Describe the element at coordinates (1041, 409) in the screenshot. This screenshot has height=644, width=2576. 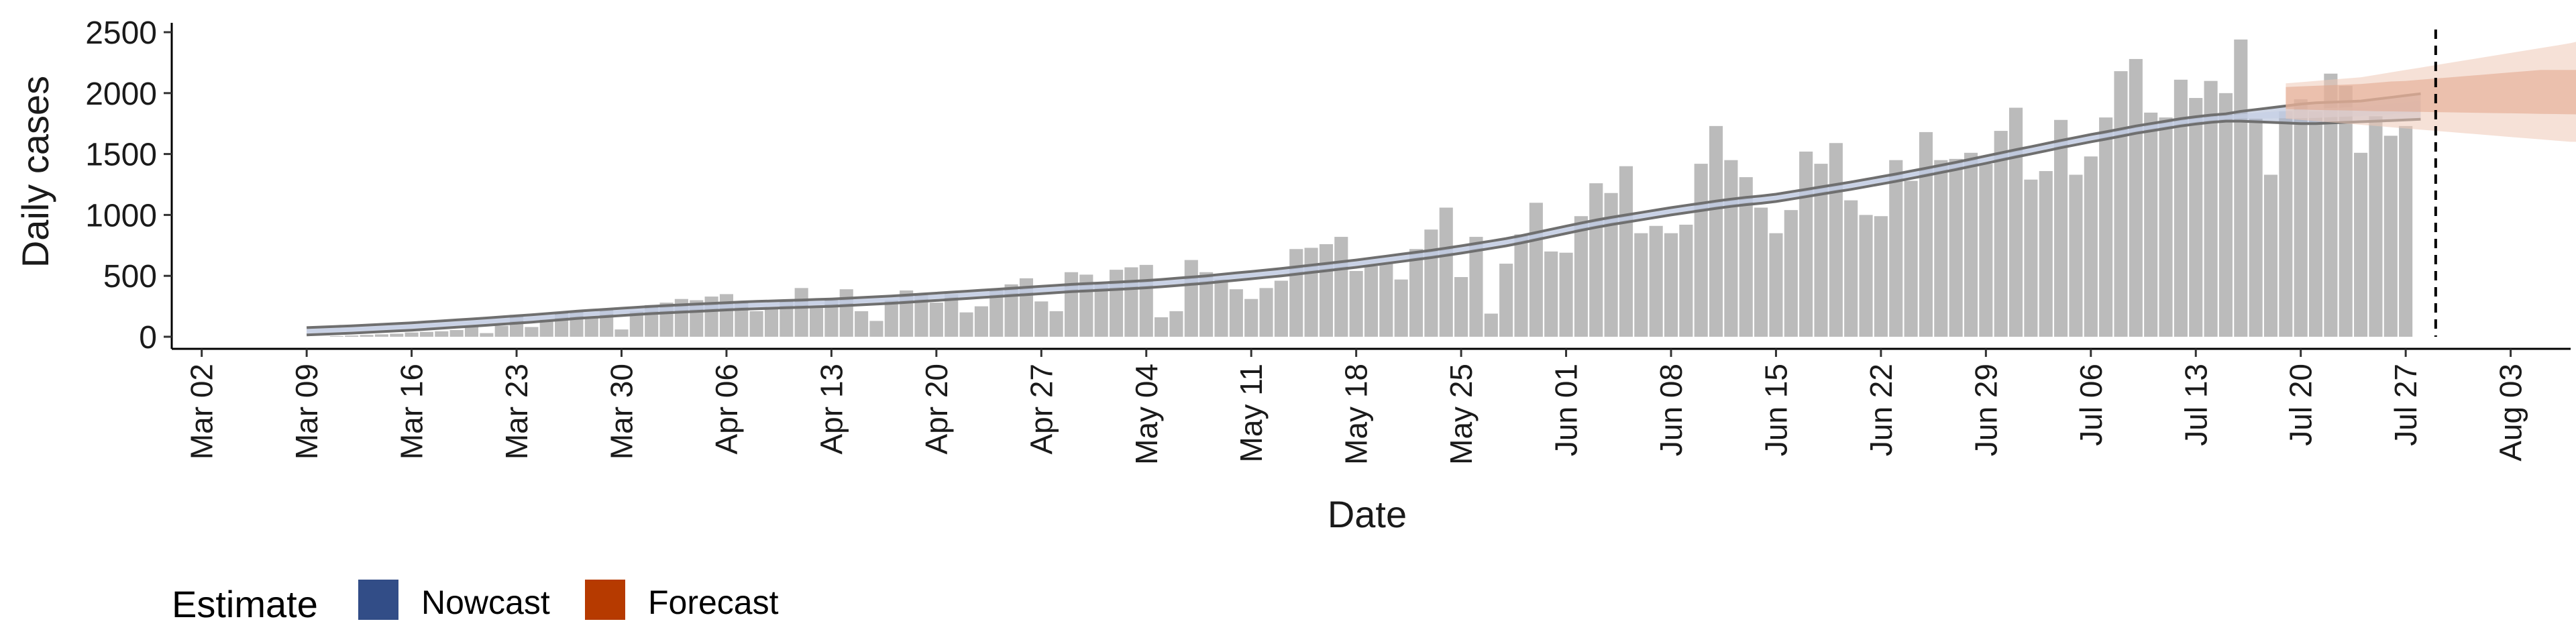
I see `x-tick-label: Apr 27` at that location.